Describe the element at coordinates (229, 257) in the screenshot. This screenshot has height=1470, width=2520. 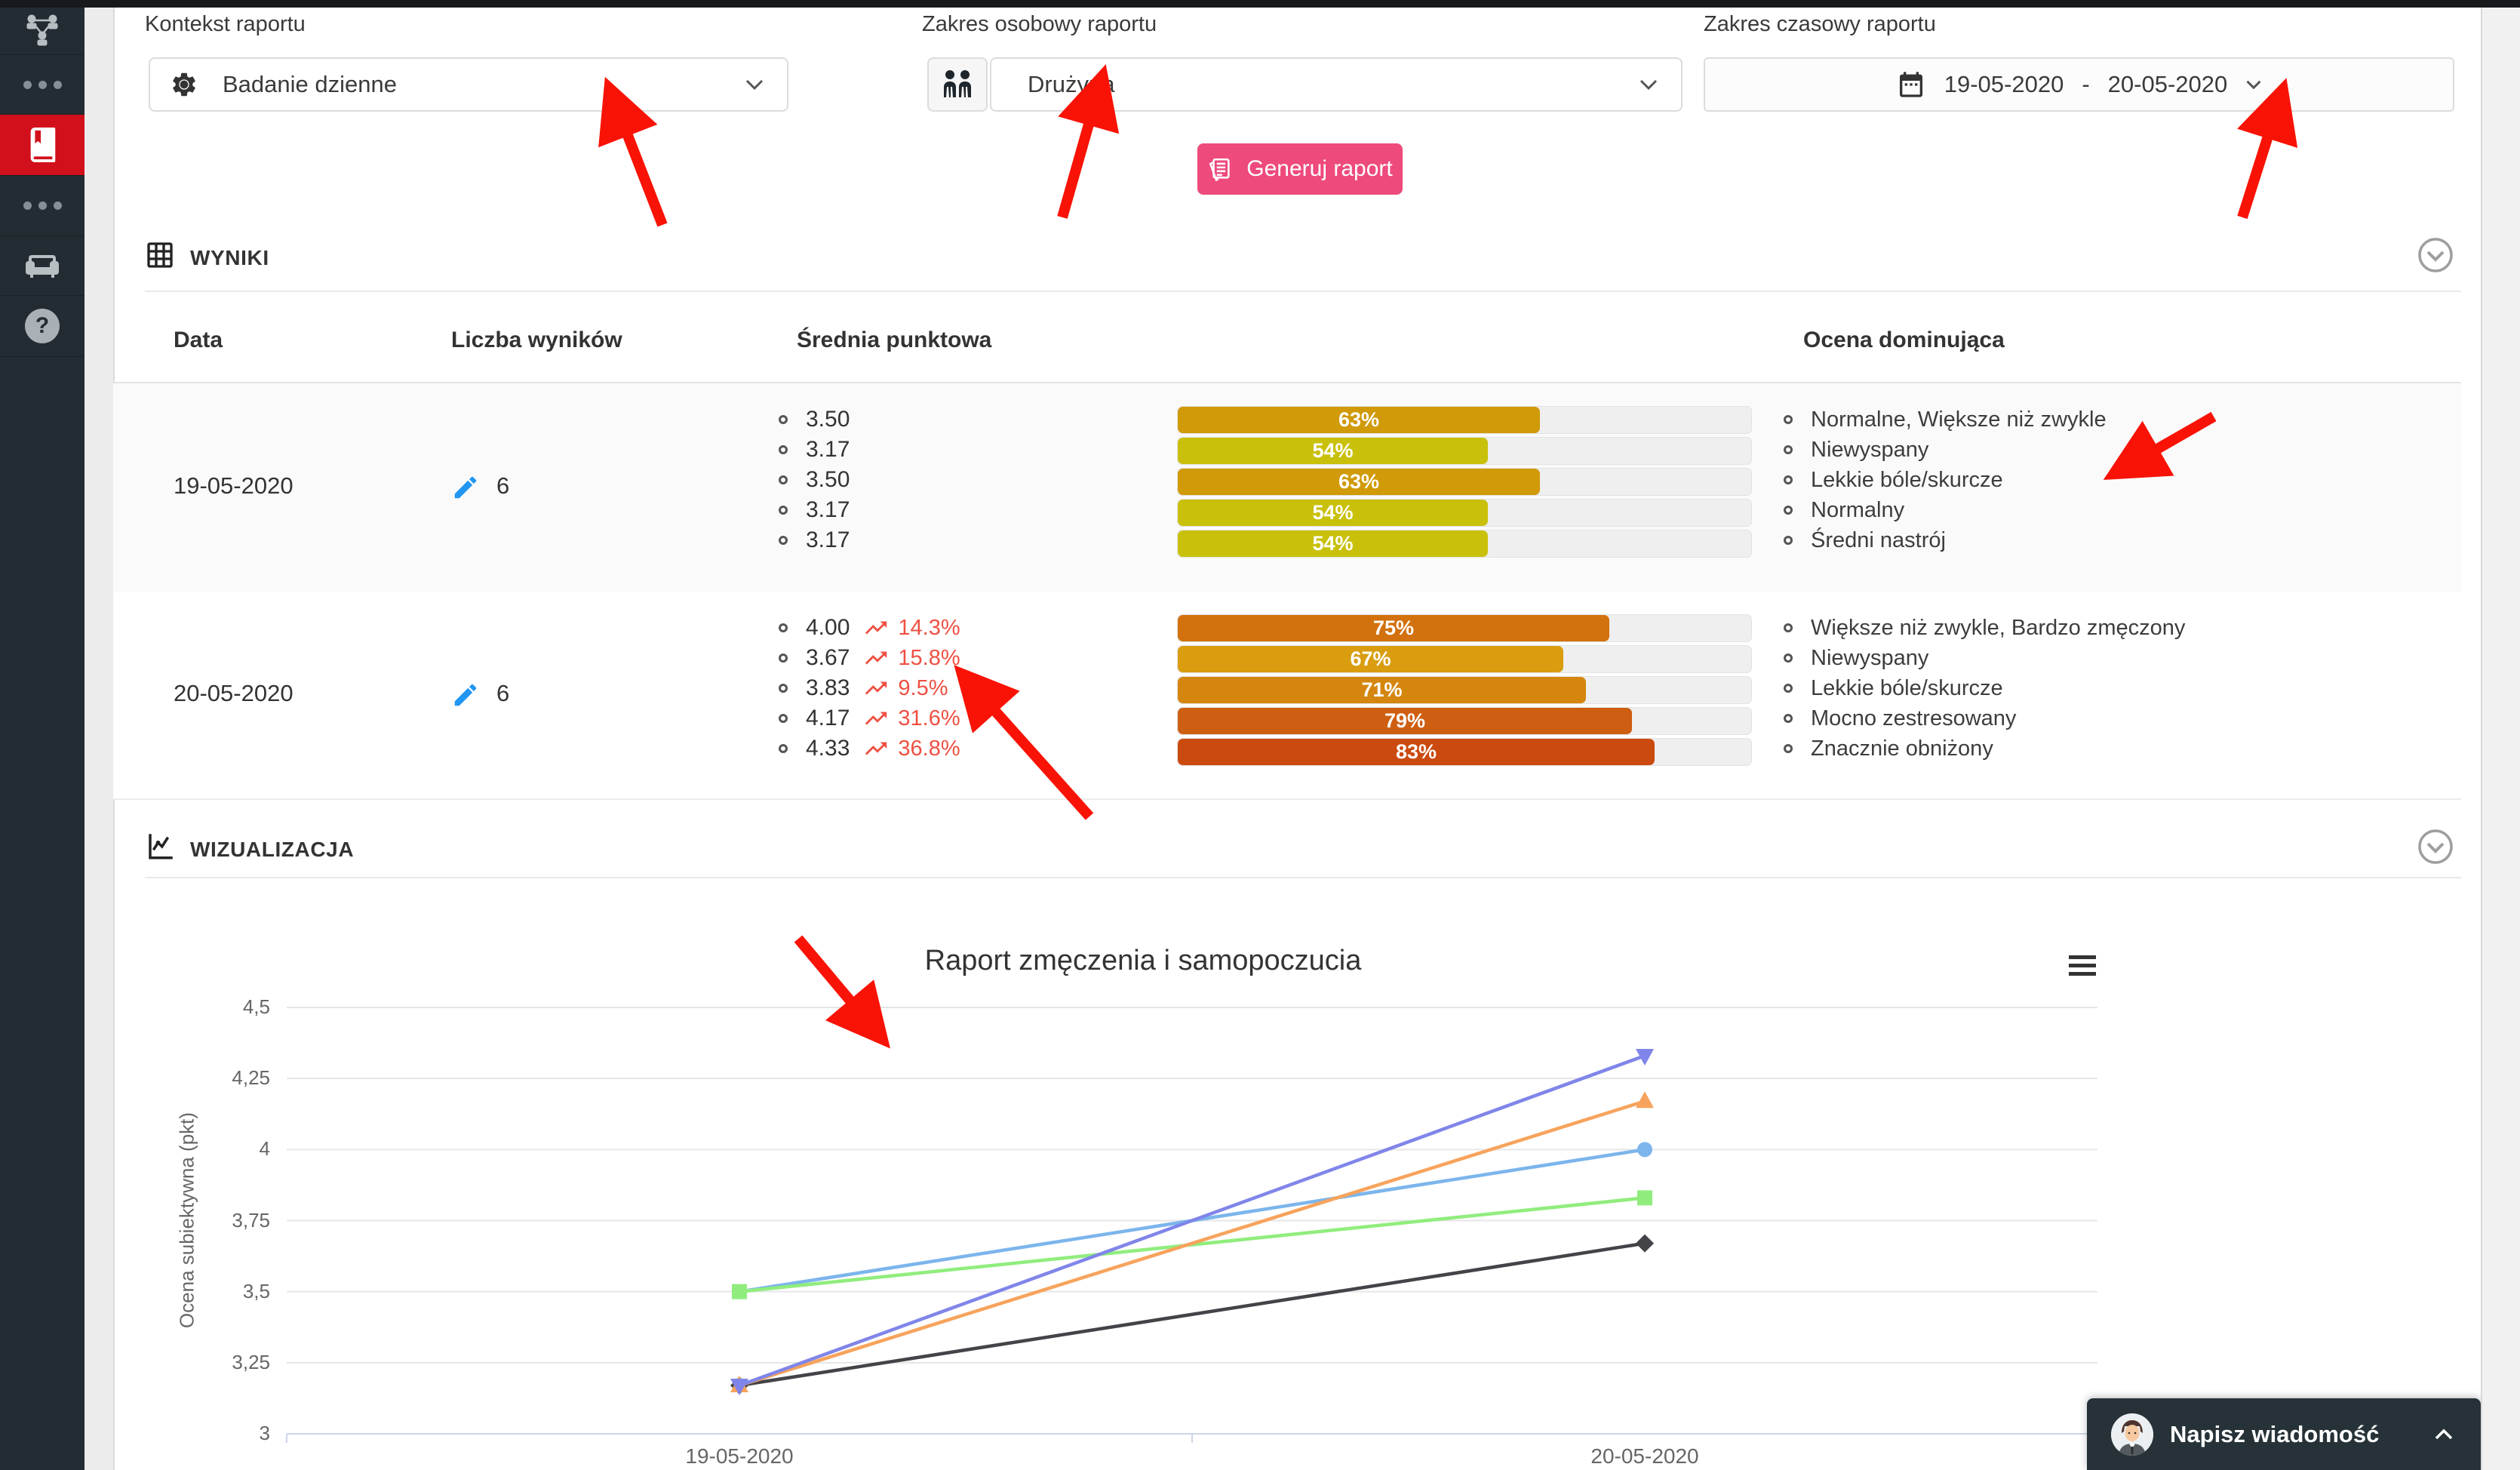
I see `results-section-title: WYNIKI` at that location.